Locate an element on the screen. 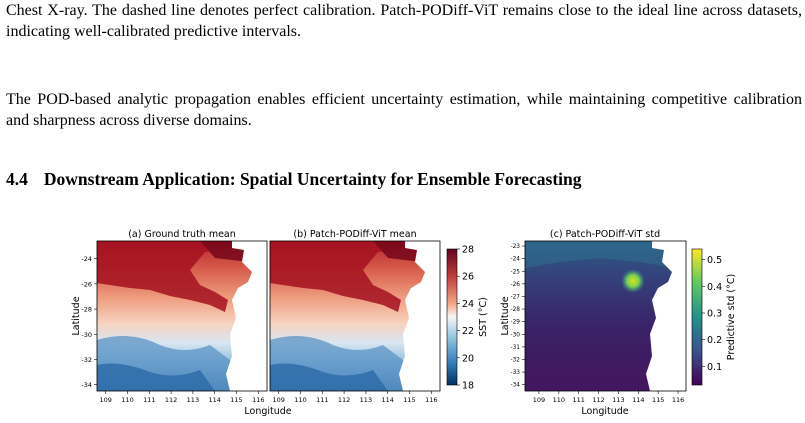 This screenshot has width=805, height=423. ytick-label-c: -24 is located at coordinates (516, 260).